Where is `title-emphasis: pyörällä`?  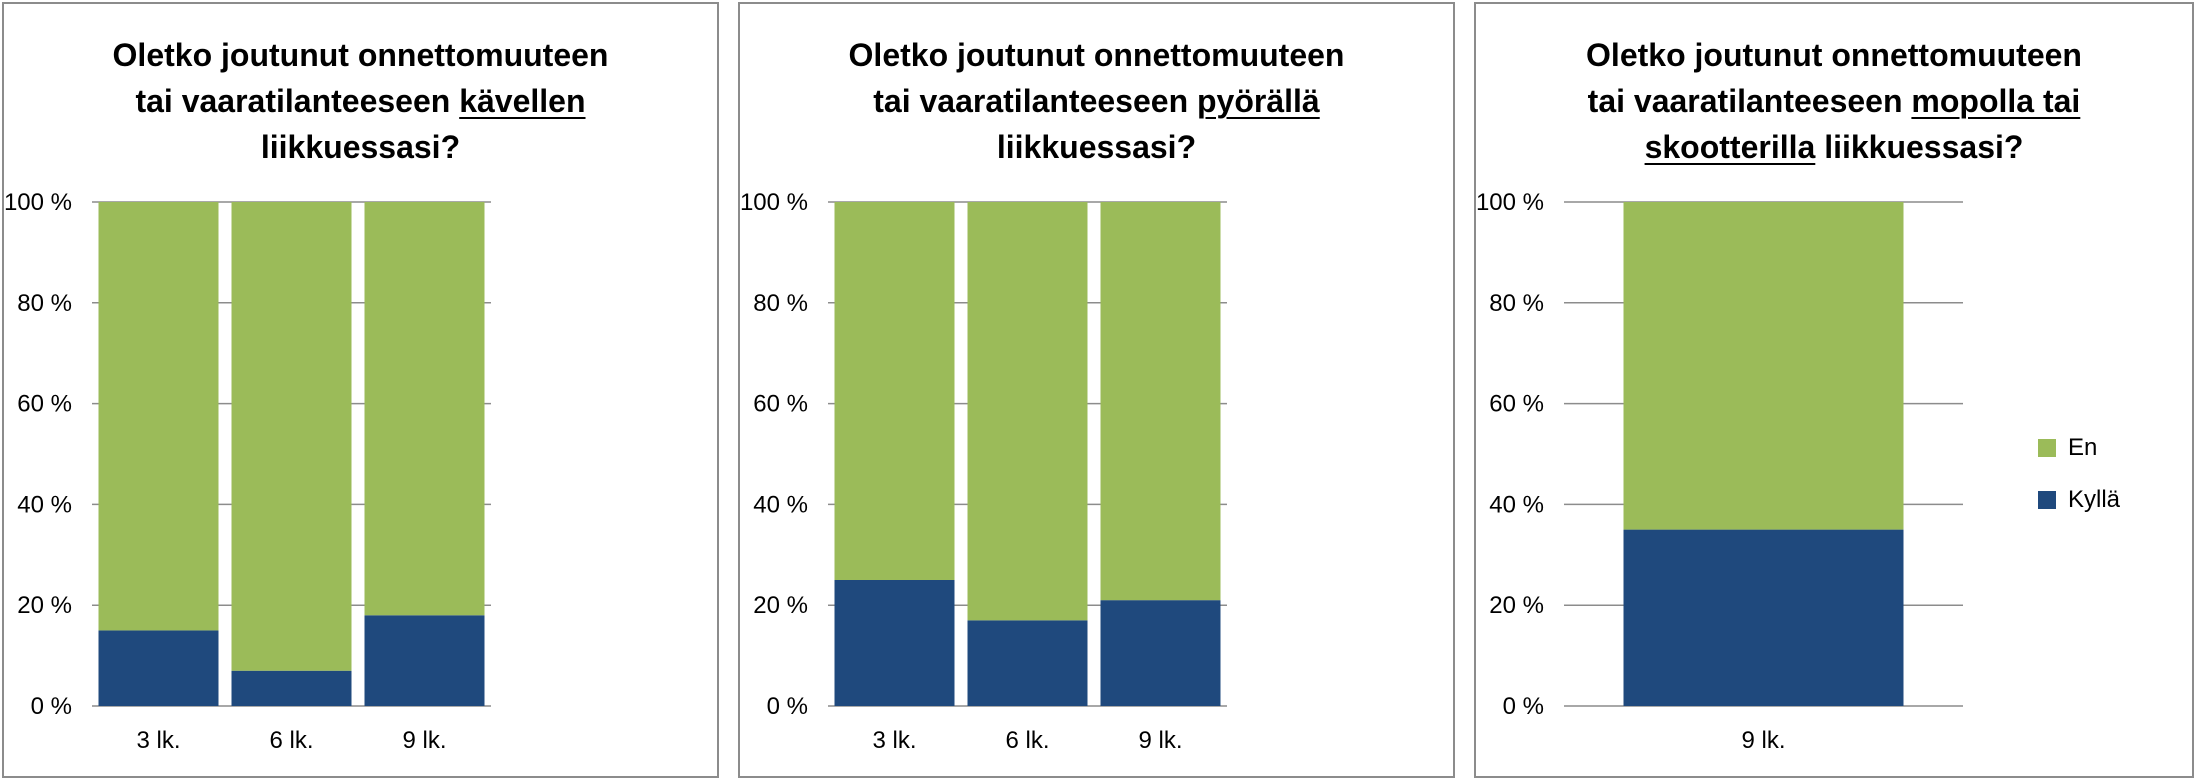
title-emphasis: pyörällä is located at coordinates (1258, 101).